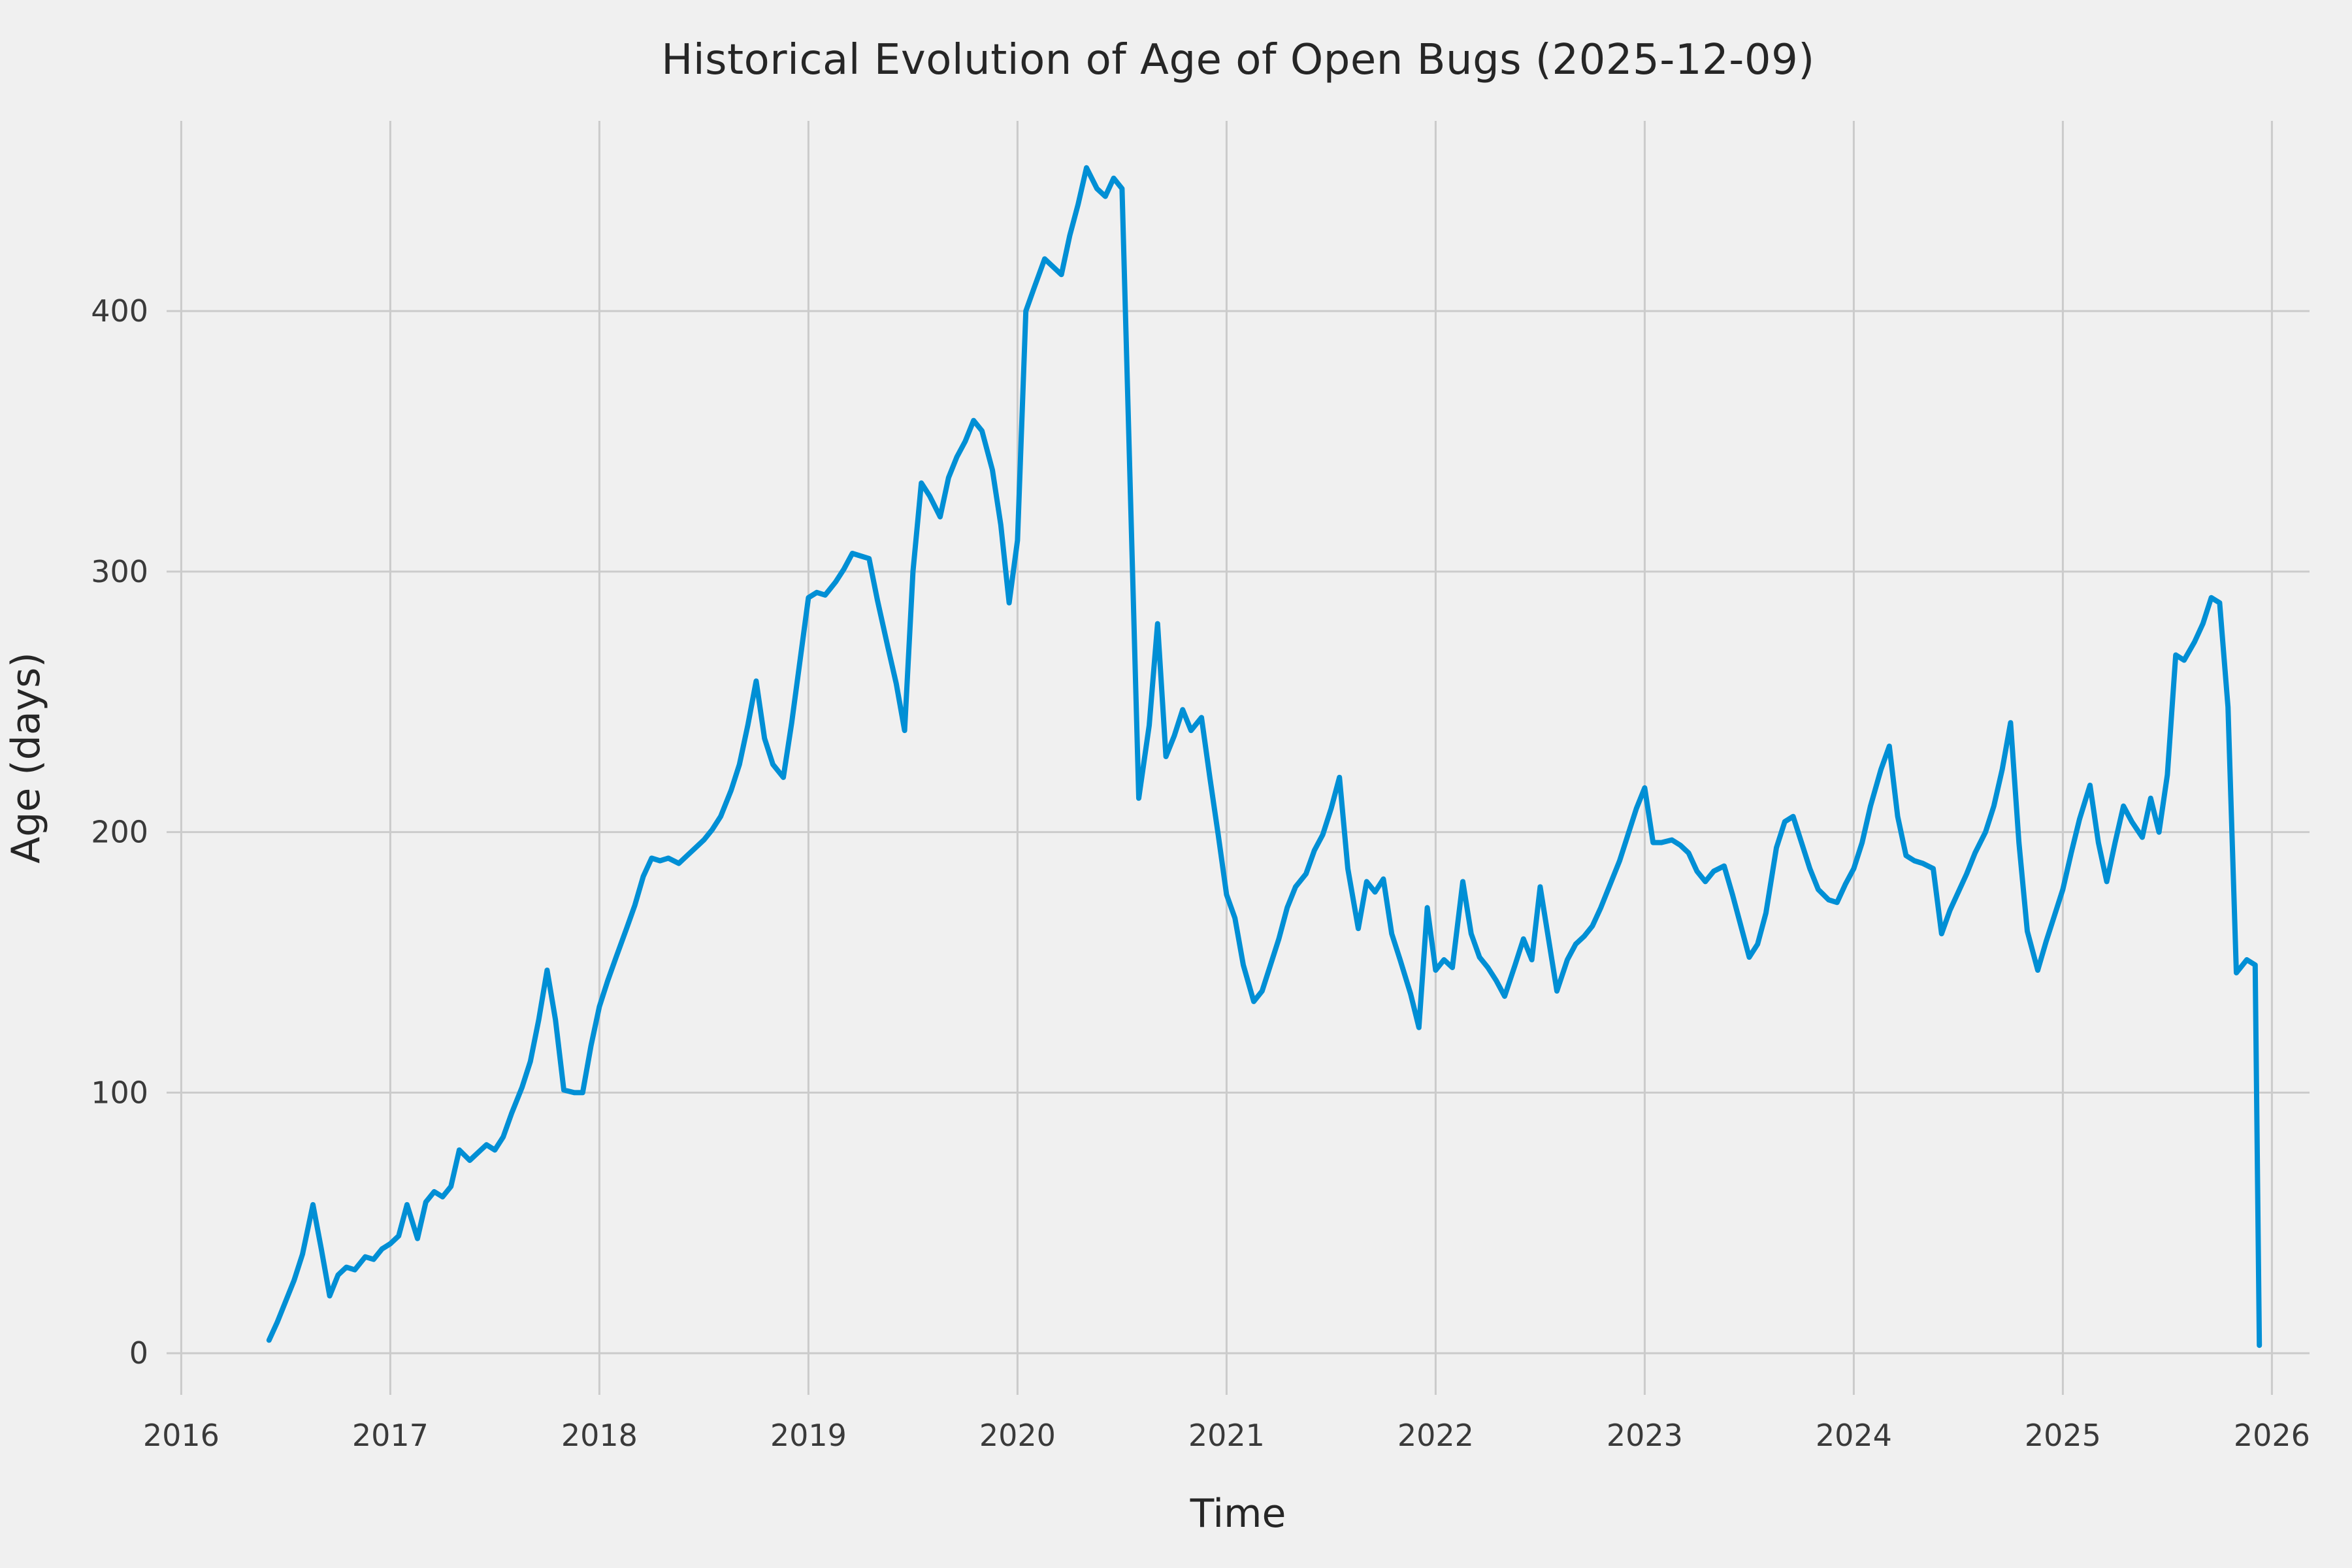  I want to click on x-tick-label: 2017, so click(390, 1435).